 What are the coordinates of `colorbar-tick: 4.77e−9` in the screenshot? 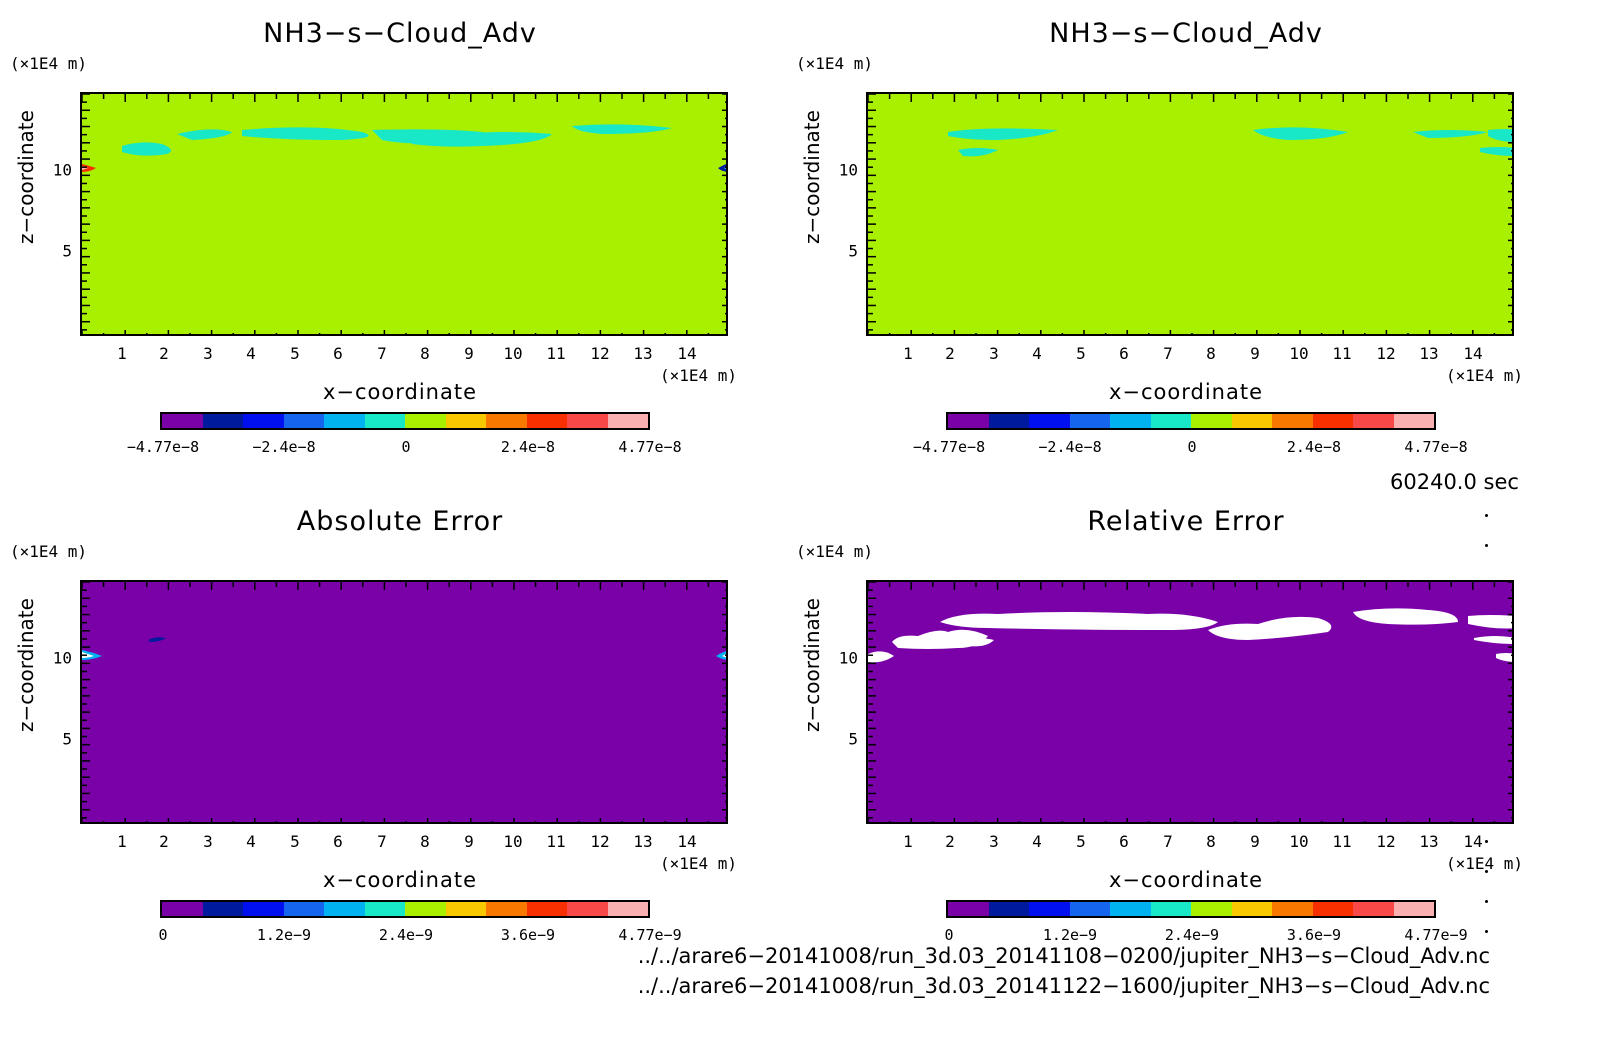 It's located at (1436, 935).